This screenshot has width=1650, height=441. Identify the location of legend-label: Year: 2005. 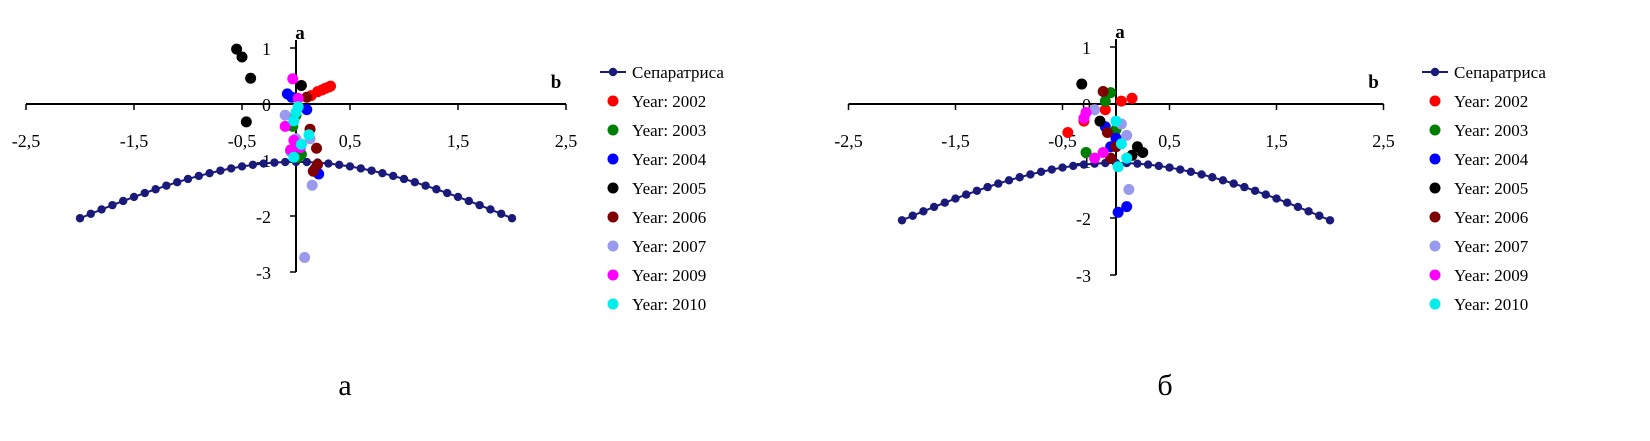
(1491, 188).